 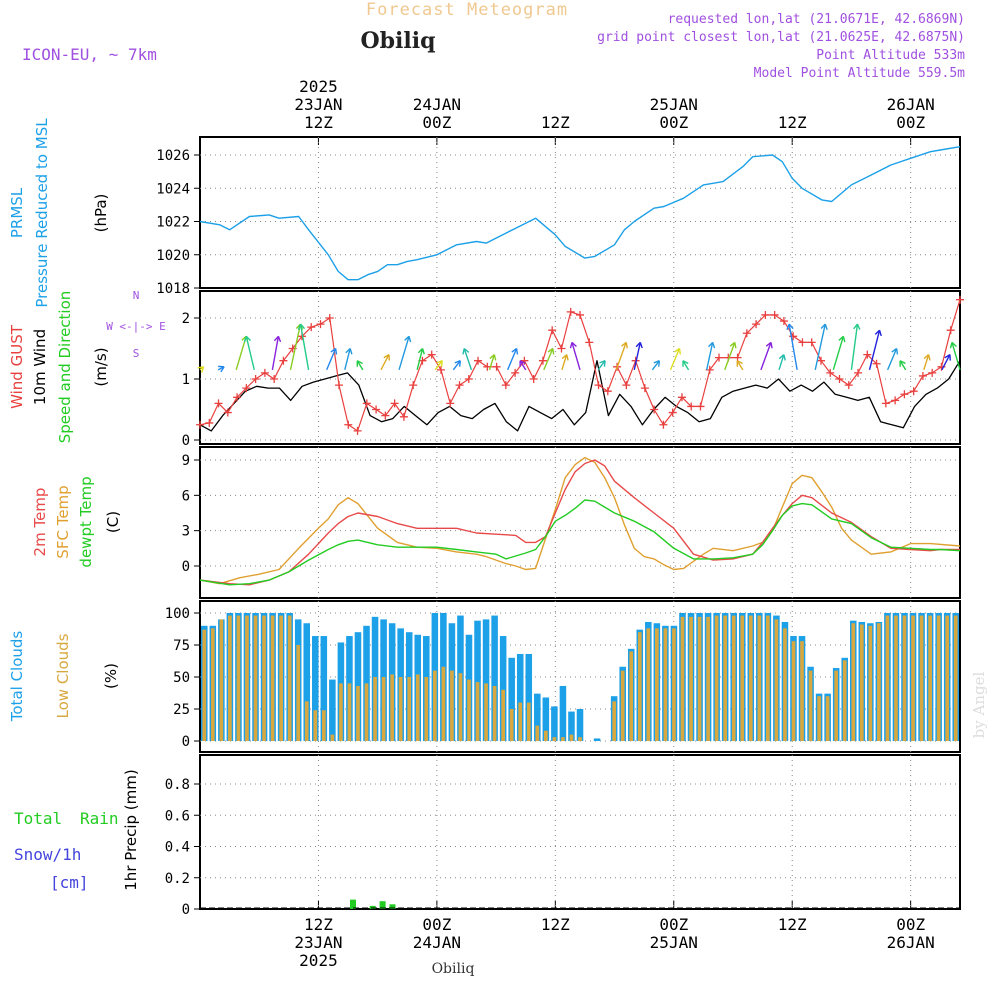 I want to click on precip-total-label: Total, so click(x=38, y=818).